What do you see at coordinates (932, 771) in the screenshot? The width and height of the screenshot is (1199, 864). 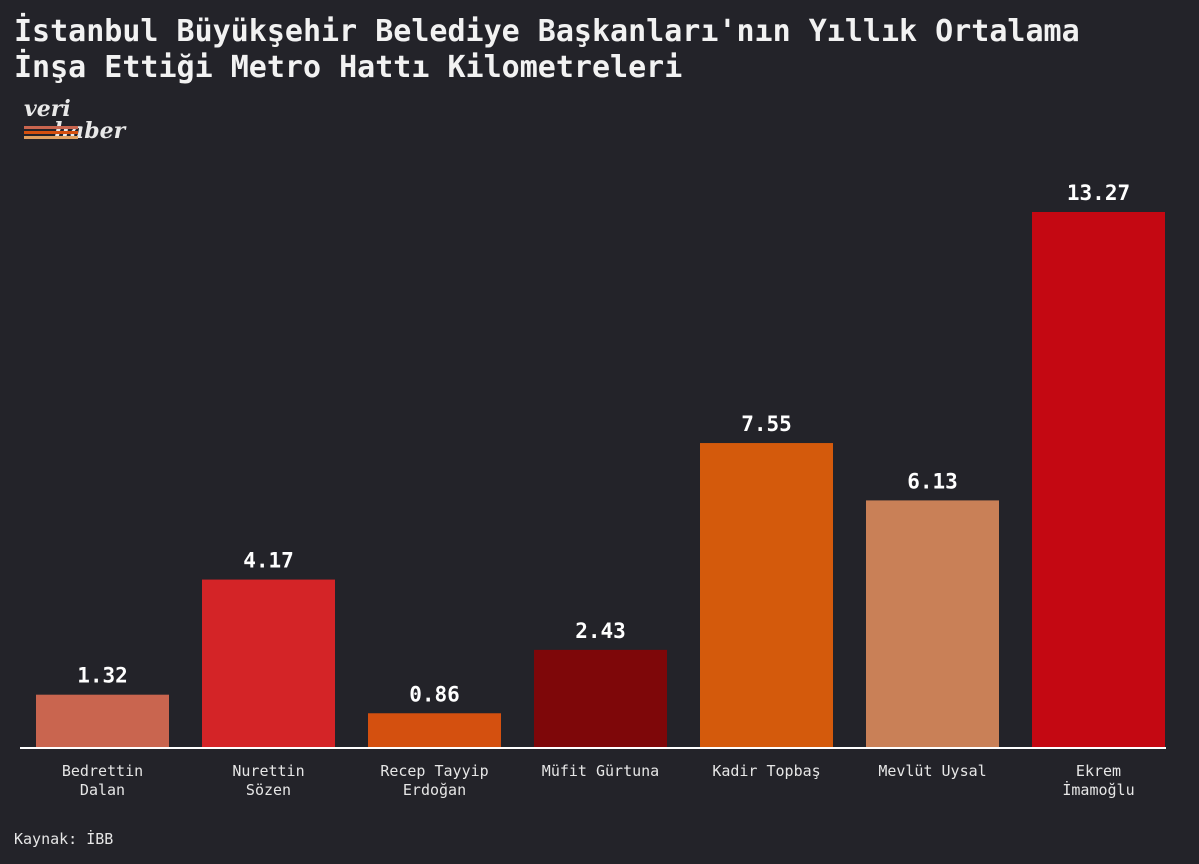 I see `x-tick-label: Mevlüt Uysal` at bounding box center [932, 771].